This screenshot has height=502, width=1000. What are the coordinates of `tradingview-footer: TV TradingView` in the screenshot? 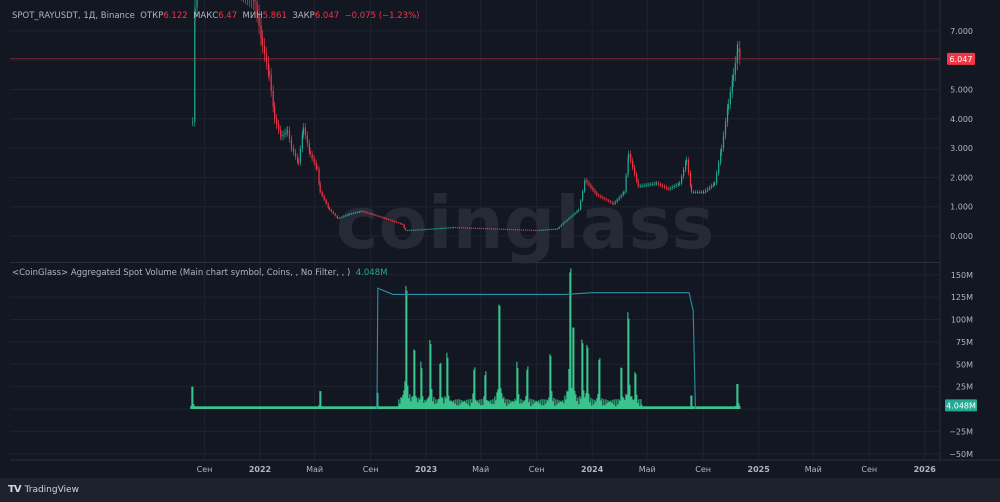 It's located at (43, 489).